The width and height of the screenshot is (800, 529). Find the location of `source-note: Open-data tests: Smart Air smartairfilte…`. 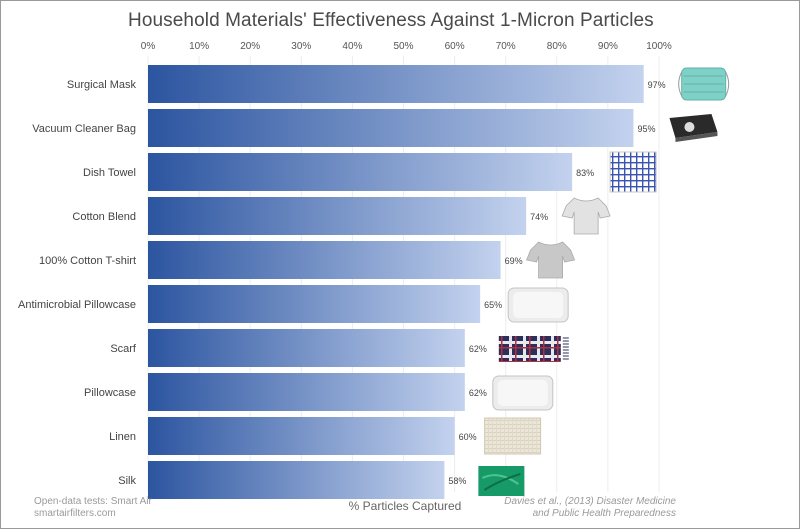

source-note: Open-data tests: Smart Air smartairfilte… is located at coordinates (93, 508).